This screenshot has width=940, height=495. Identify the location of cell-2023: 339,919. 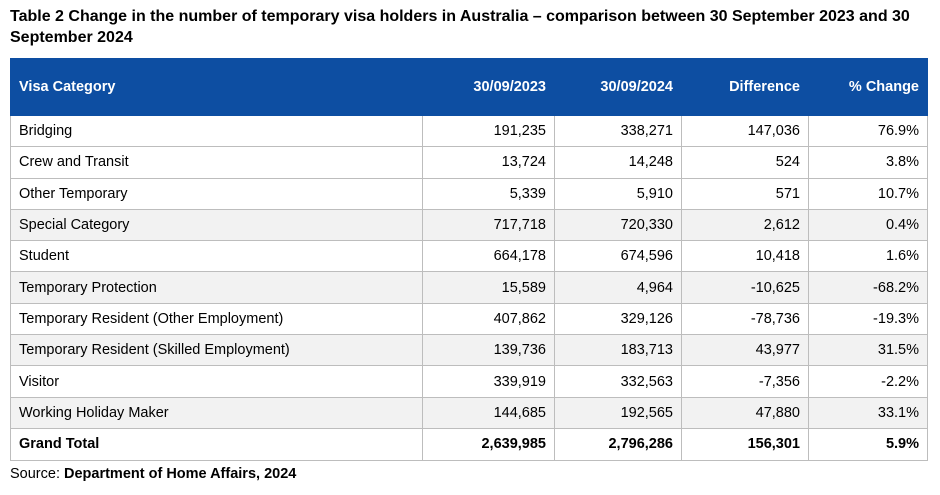
(488, 381).